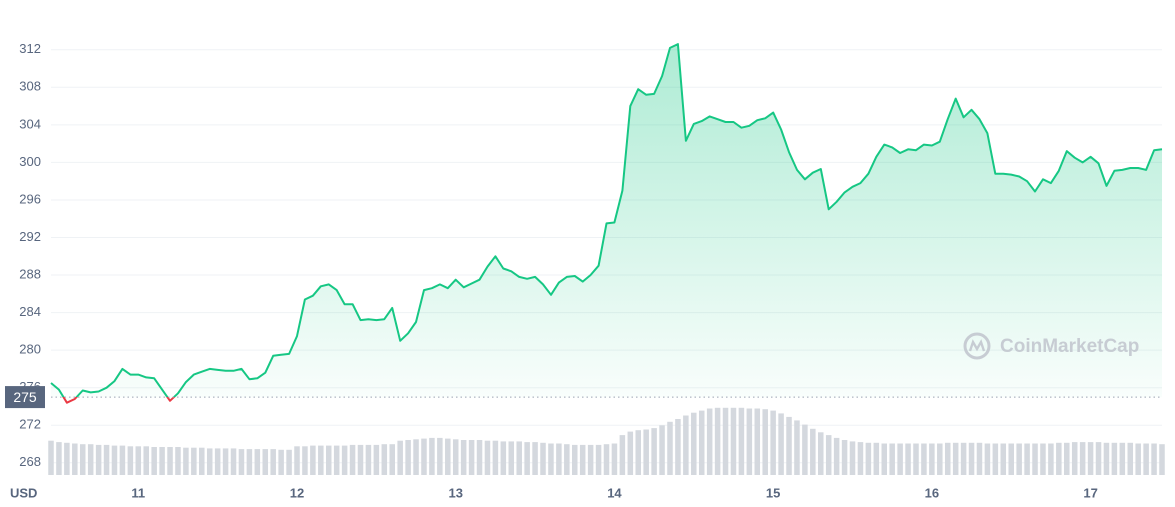  I want to click on y-tick-label: 312, so click(30, 48).